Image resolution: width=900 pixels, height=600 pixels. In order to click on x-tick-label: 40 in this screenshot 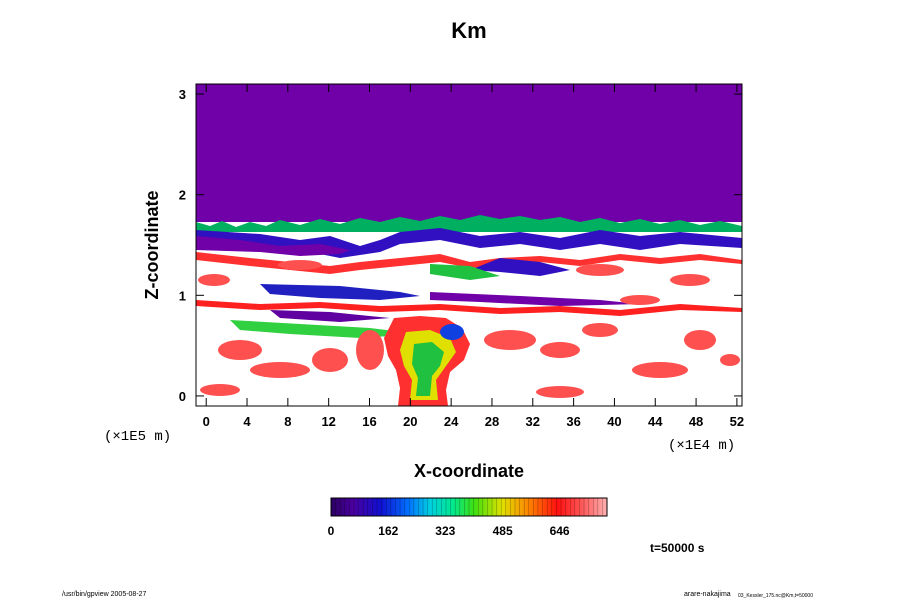, I will do `click(614, 421)`.